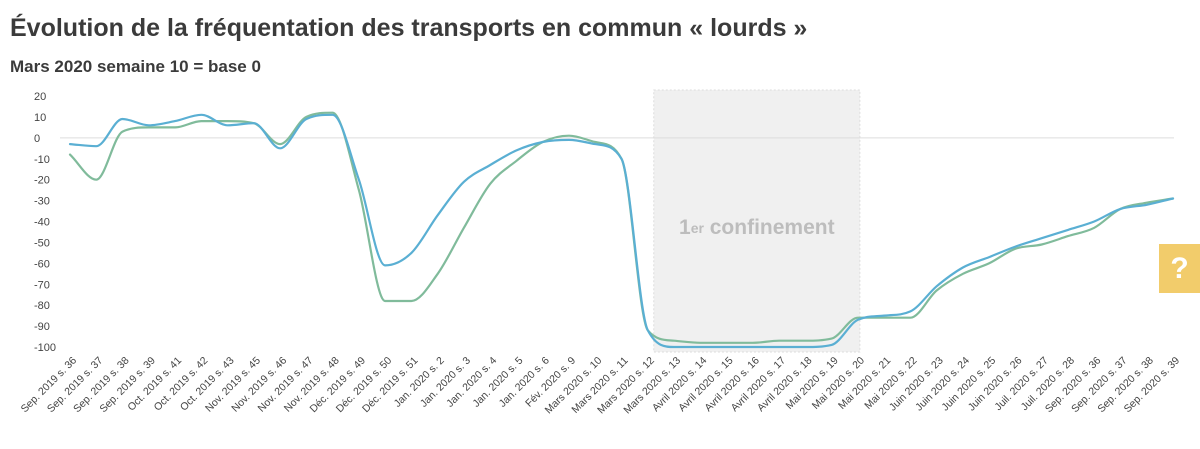  I want to click on y-tick-label: 0, so click(37, 139).